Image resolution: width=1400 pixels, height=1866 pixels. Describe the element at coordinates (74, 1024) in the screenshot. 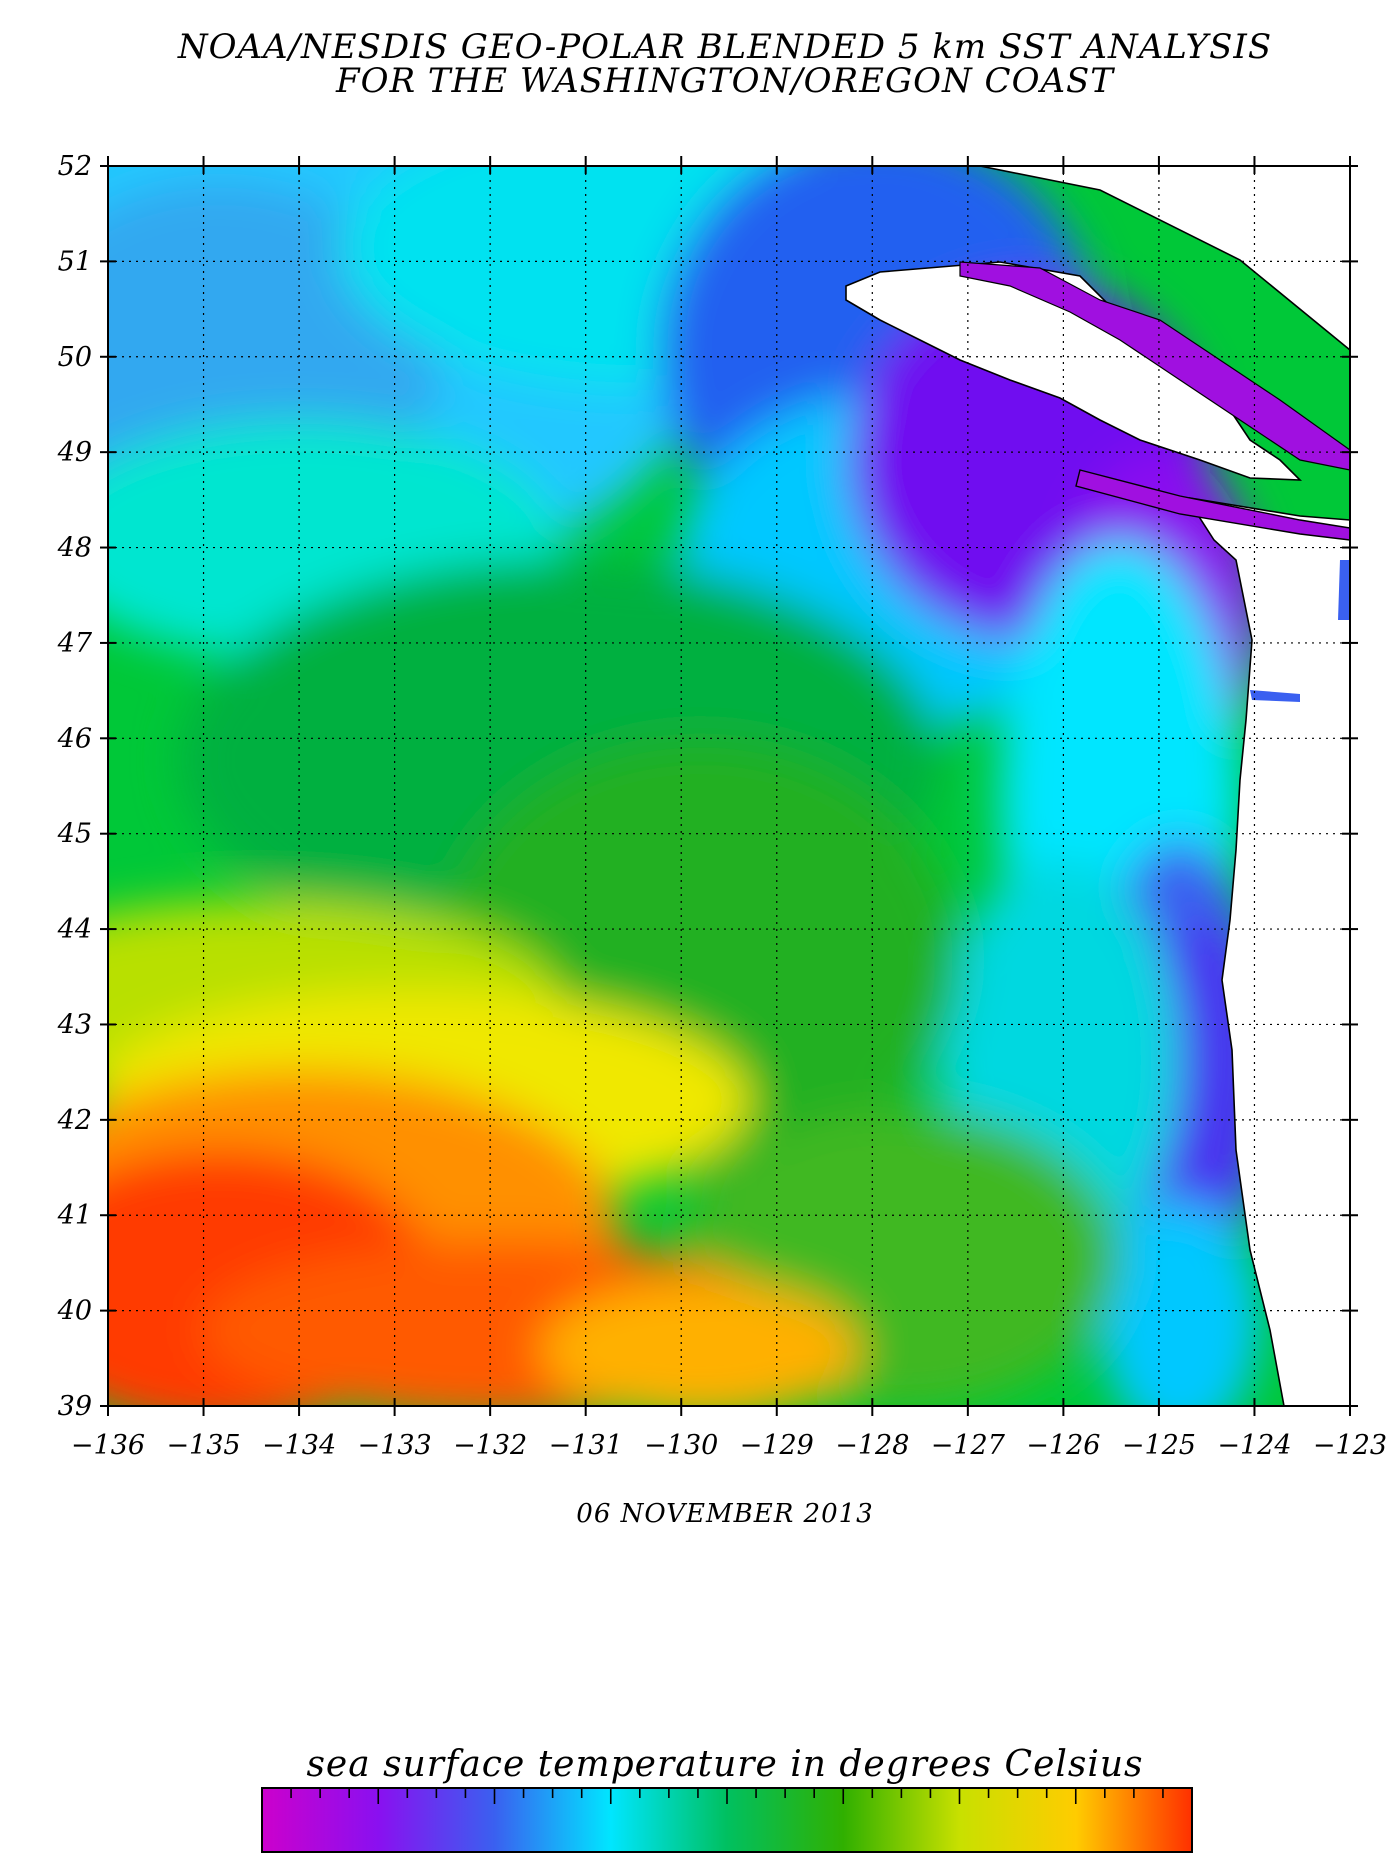

I see `lat-label: 43` at that location.